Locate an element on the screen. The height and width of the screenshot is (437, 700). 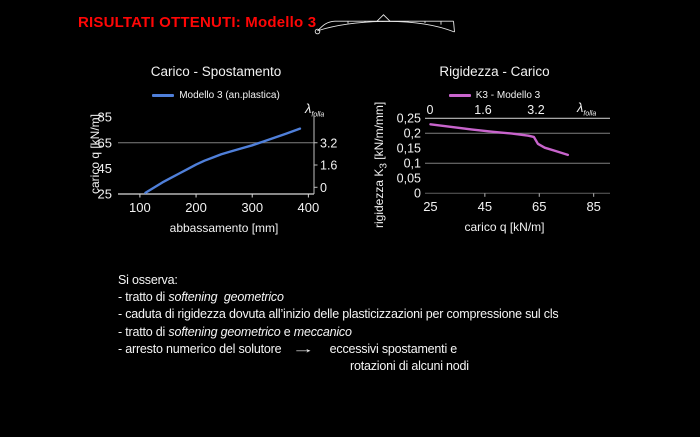
right-chart-ylabel: rigidezza K3 [kN/m/mm] is located at coordinates (381, 164).